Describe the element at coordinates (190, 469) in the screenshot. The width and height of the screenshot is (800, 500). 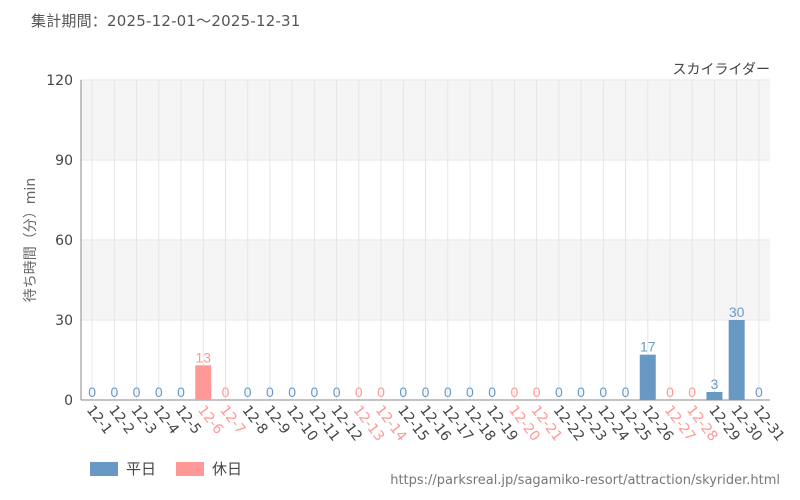
I see `holiday-swatch` at that location.